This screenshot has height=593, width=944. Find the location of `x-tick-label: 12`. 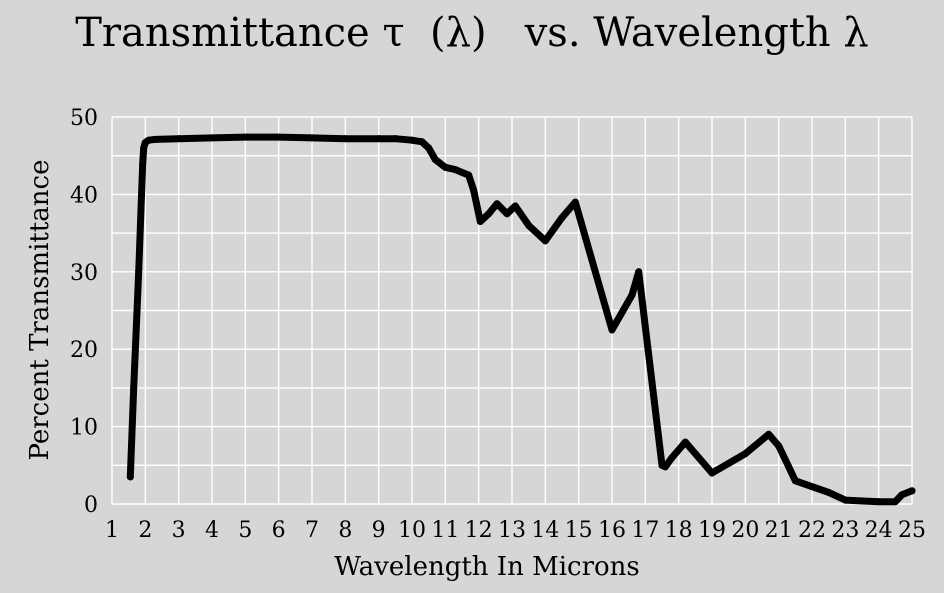

x-tick-label: 12 is located at coordinates (479, 530).